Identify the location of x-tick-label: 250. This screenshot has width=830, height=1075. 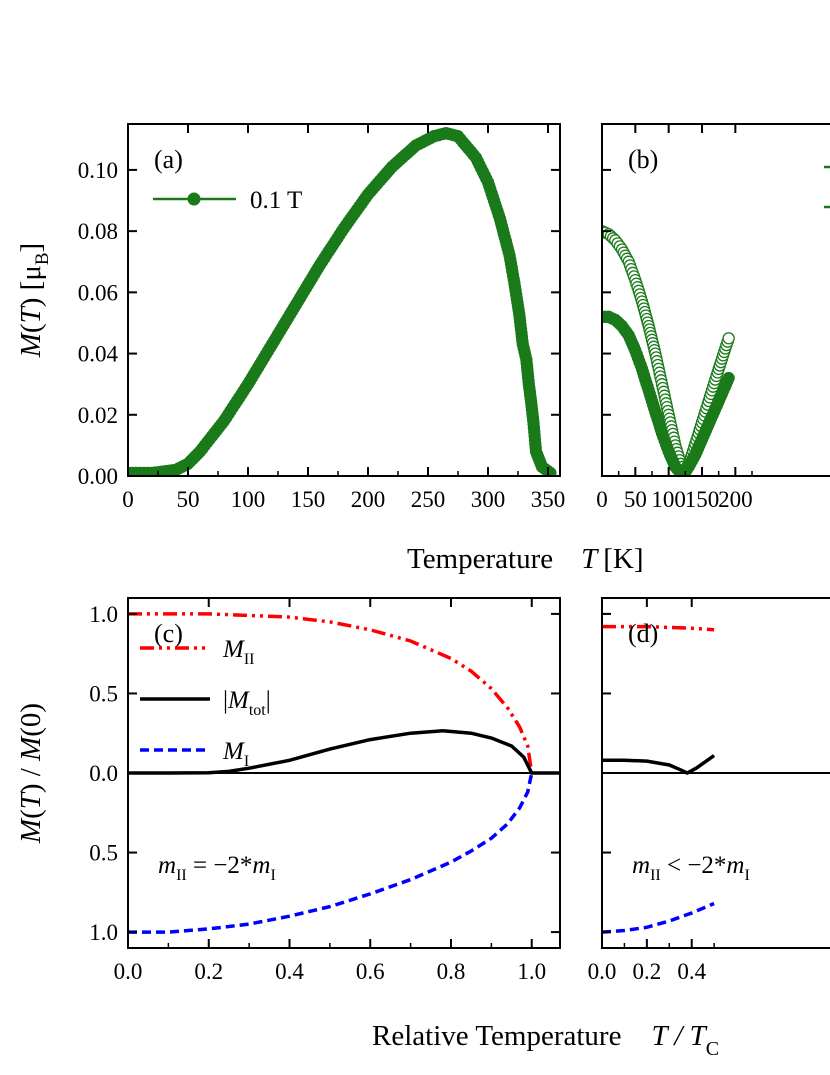
(428, 499).